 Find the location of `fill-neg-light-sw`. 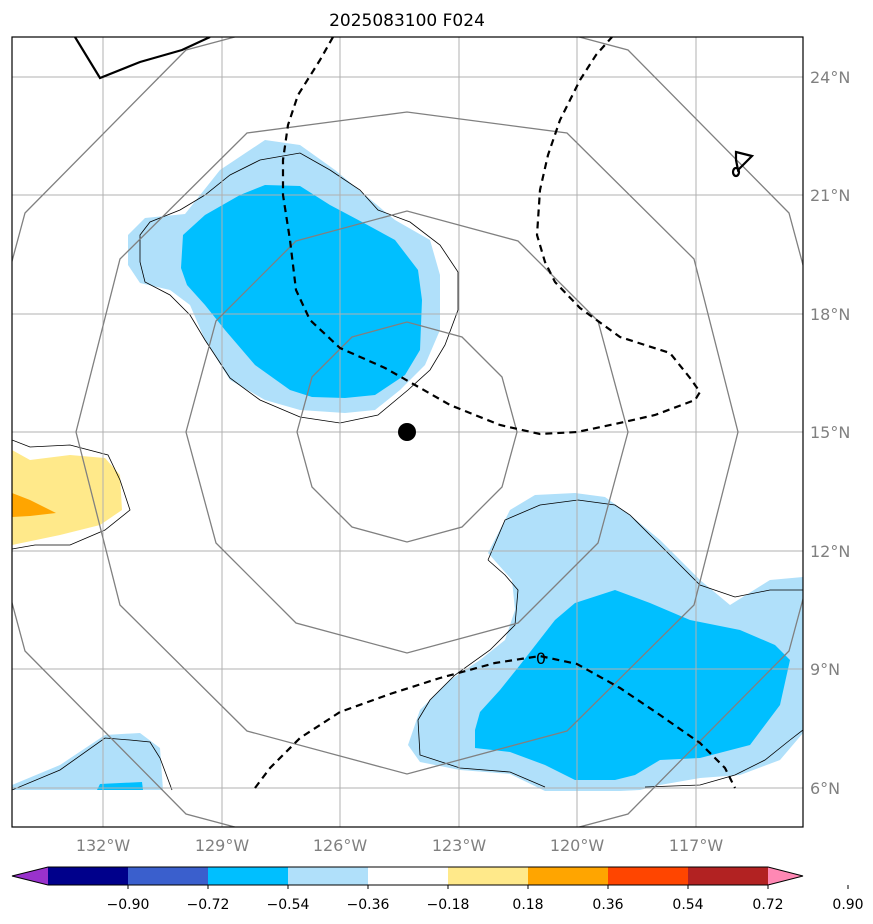

fill-neg-light-sw is located at coordinates (87, 761).